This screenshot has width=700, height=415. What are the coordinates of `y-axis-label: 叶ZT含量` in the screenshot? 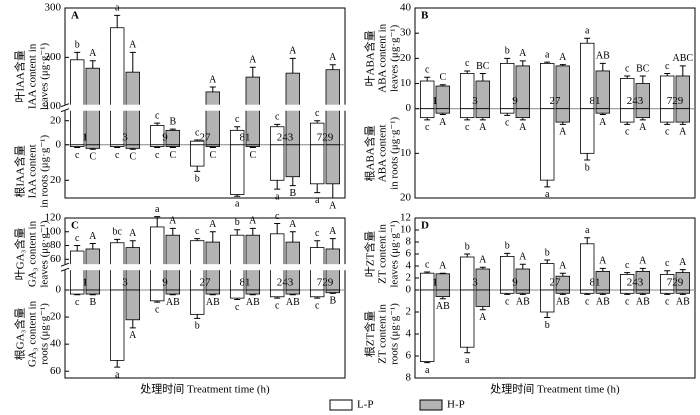 It's located at (370, 254).